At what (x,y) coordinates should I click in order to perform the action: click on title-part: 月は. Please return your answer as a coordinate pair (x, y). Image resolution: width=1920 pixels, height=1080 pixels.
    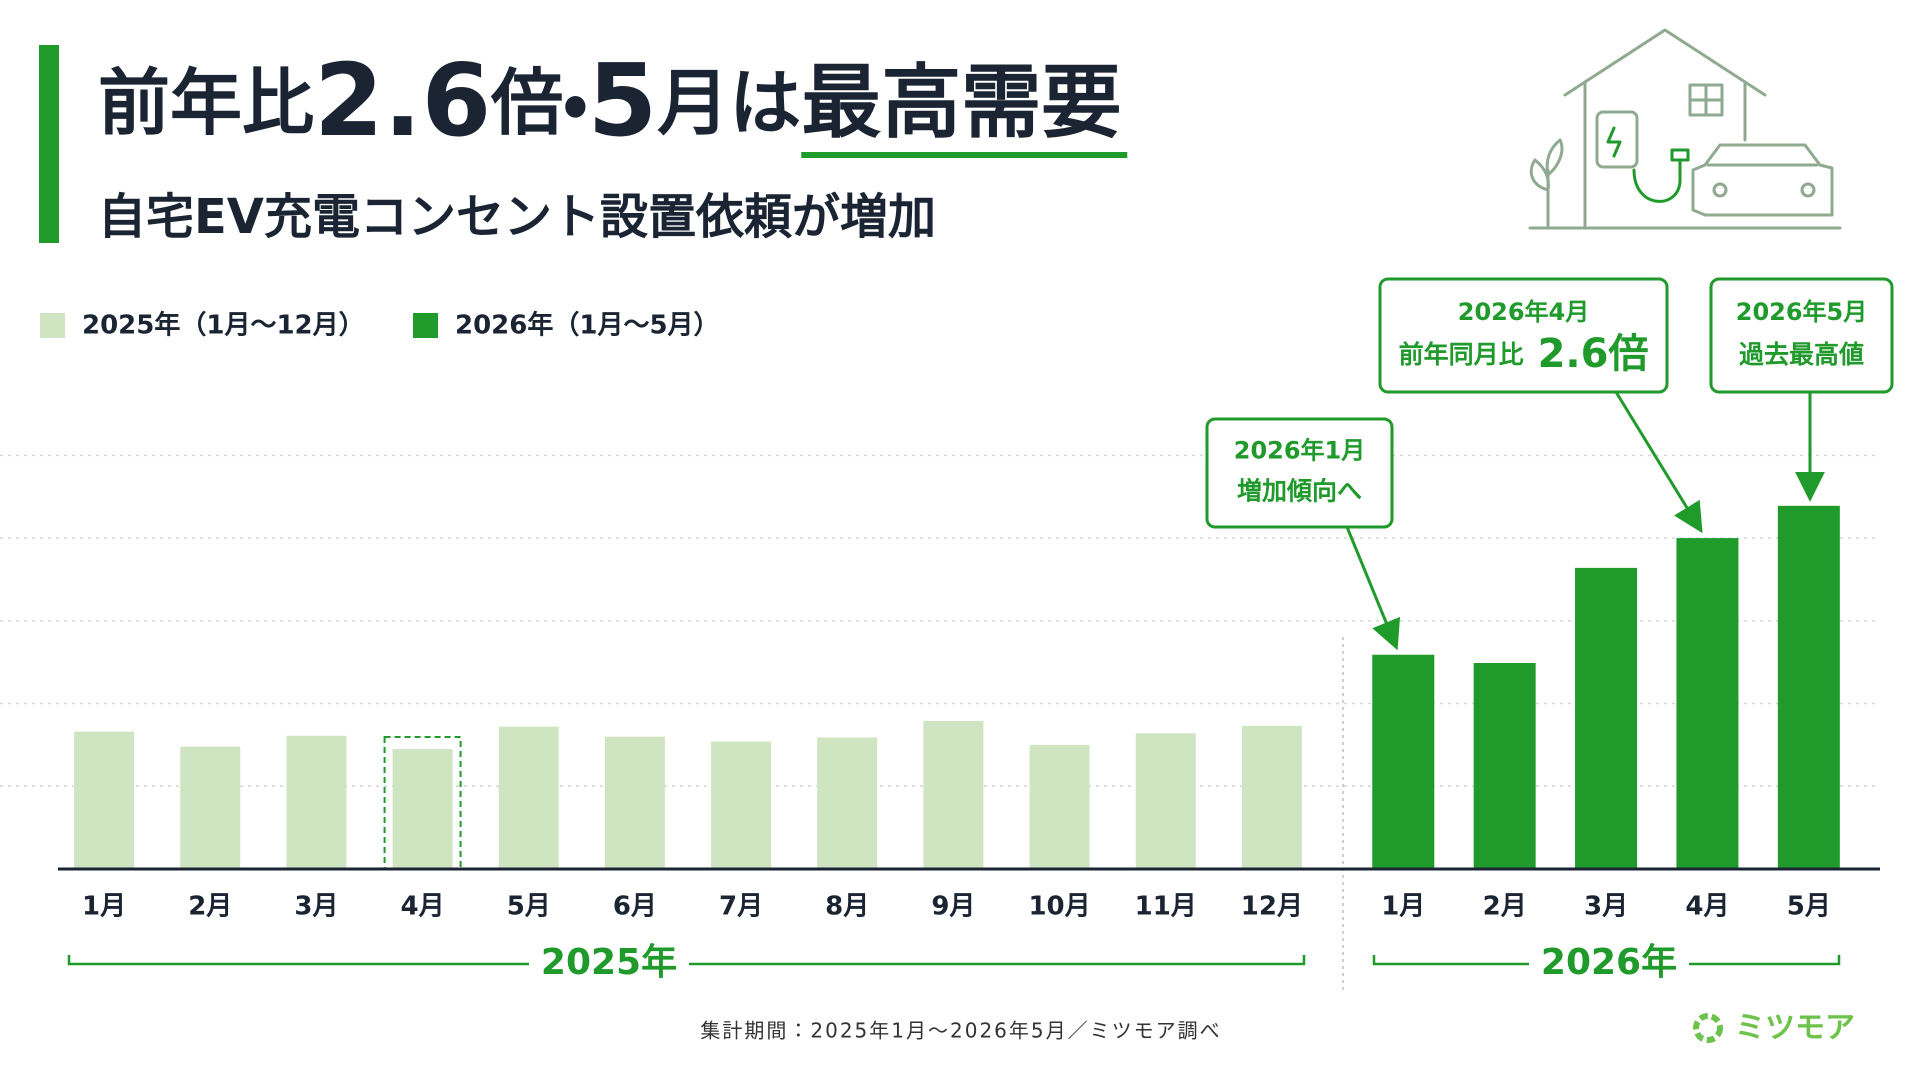
    Looking at the image, I should click on (729, 103).